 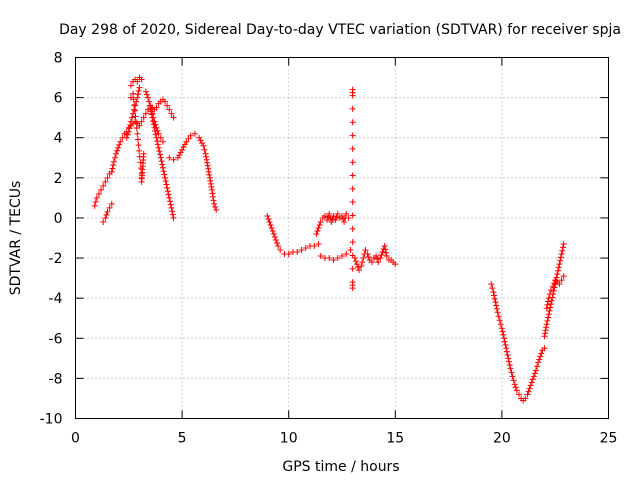 I want to click on y-tick-label: -8, so click(x=56, y=379).